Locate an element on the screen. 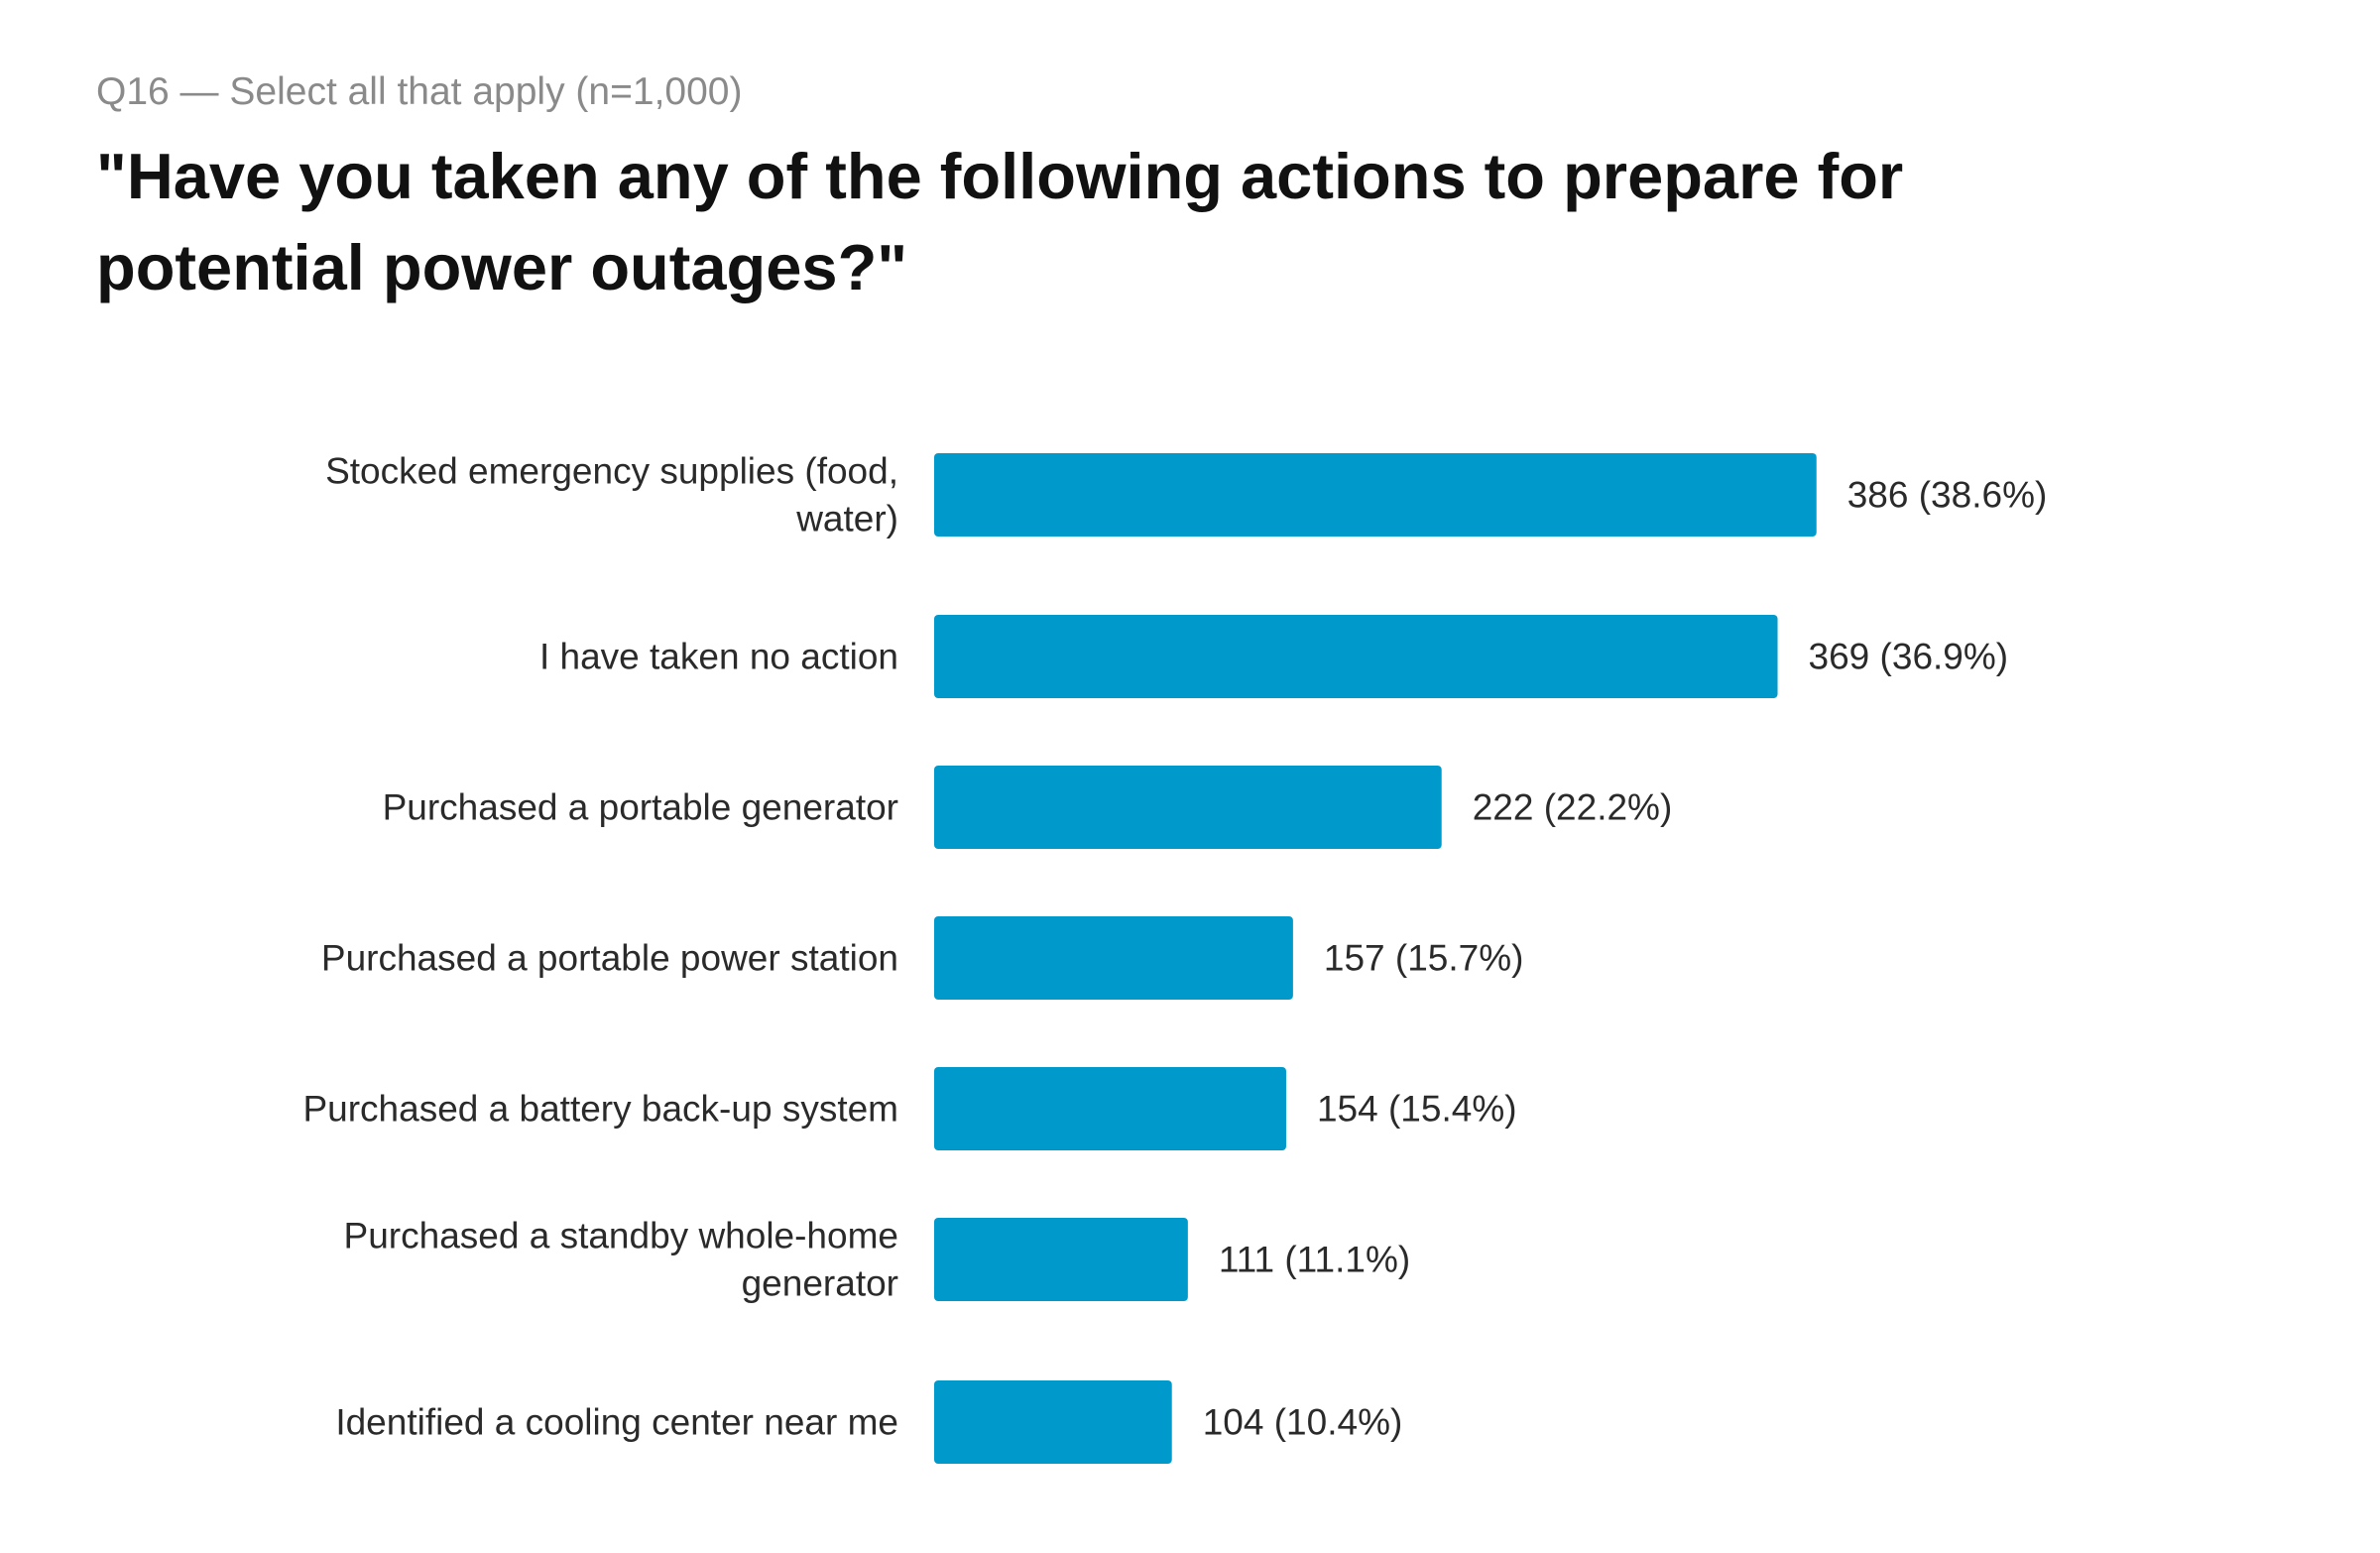 Image resolution: width=2380 pixels, height=1553 pixels. value-label-1: 386 (38.6%) is located at coordinates (1947, 495).